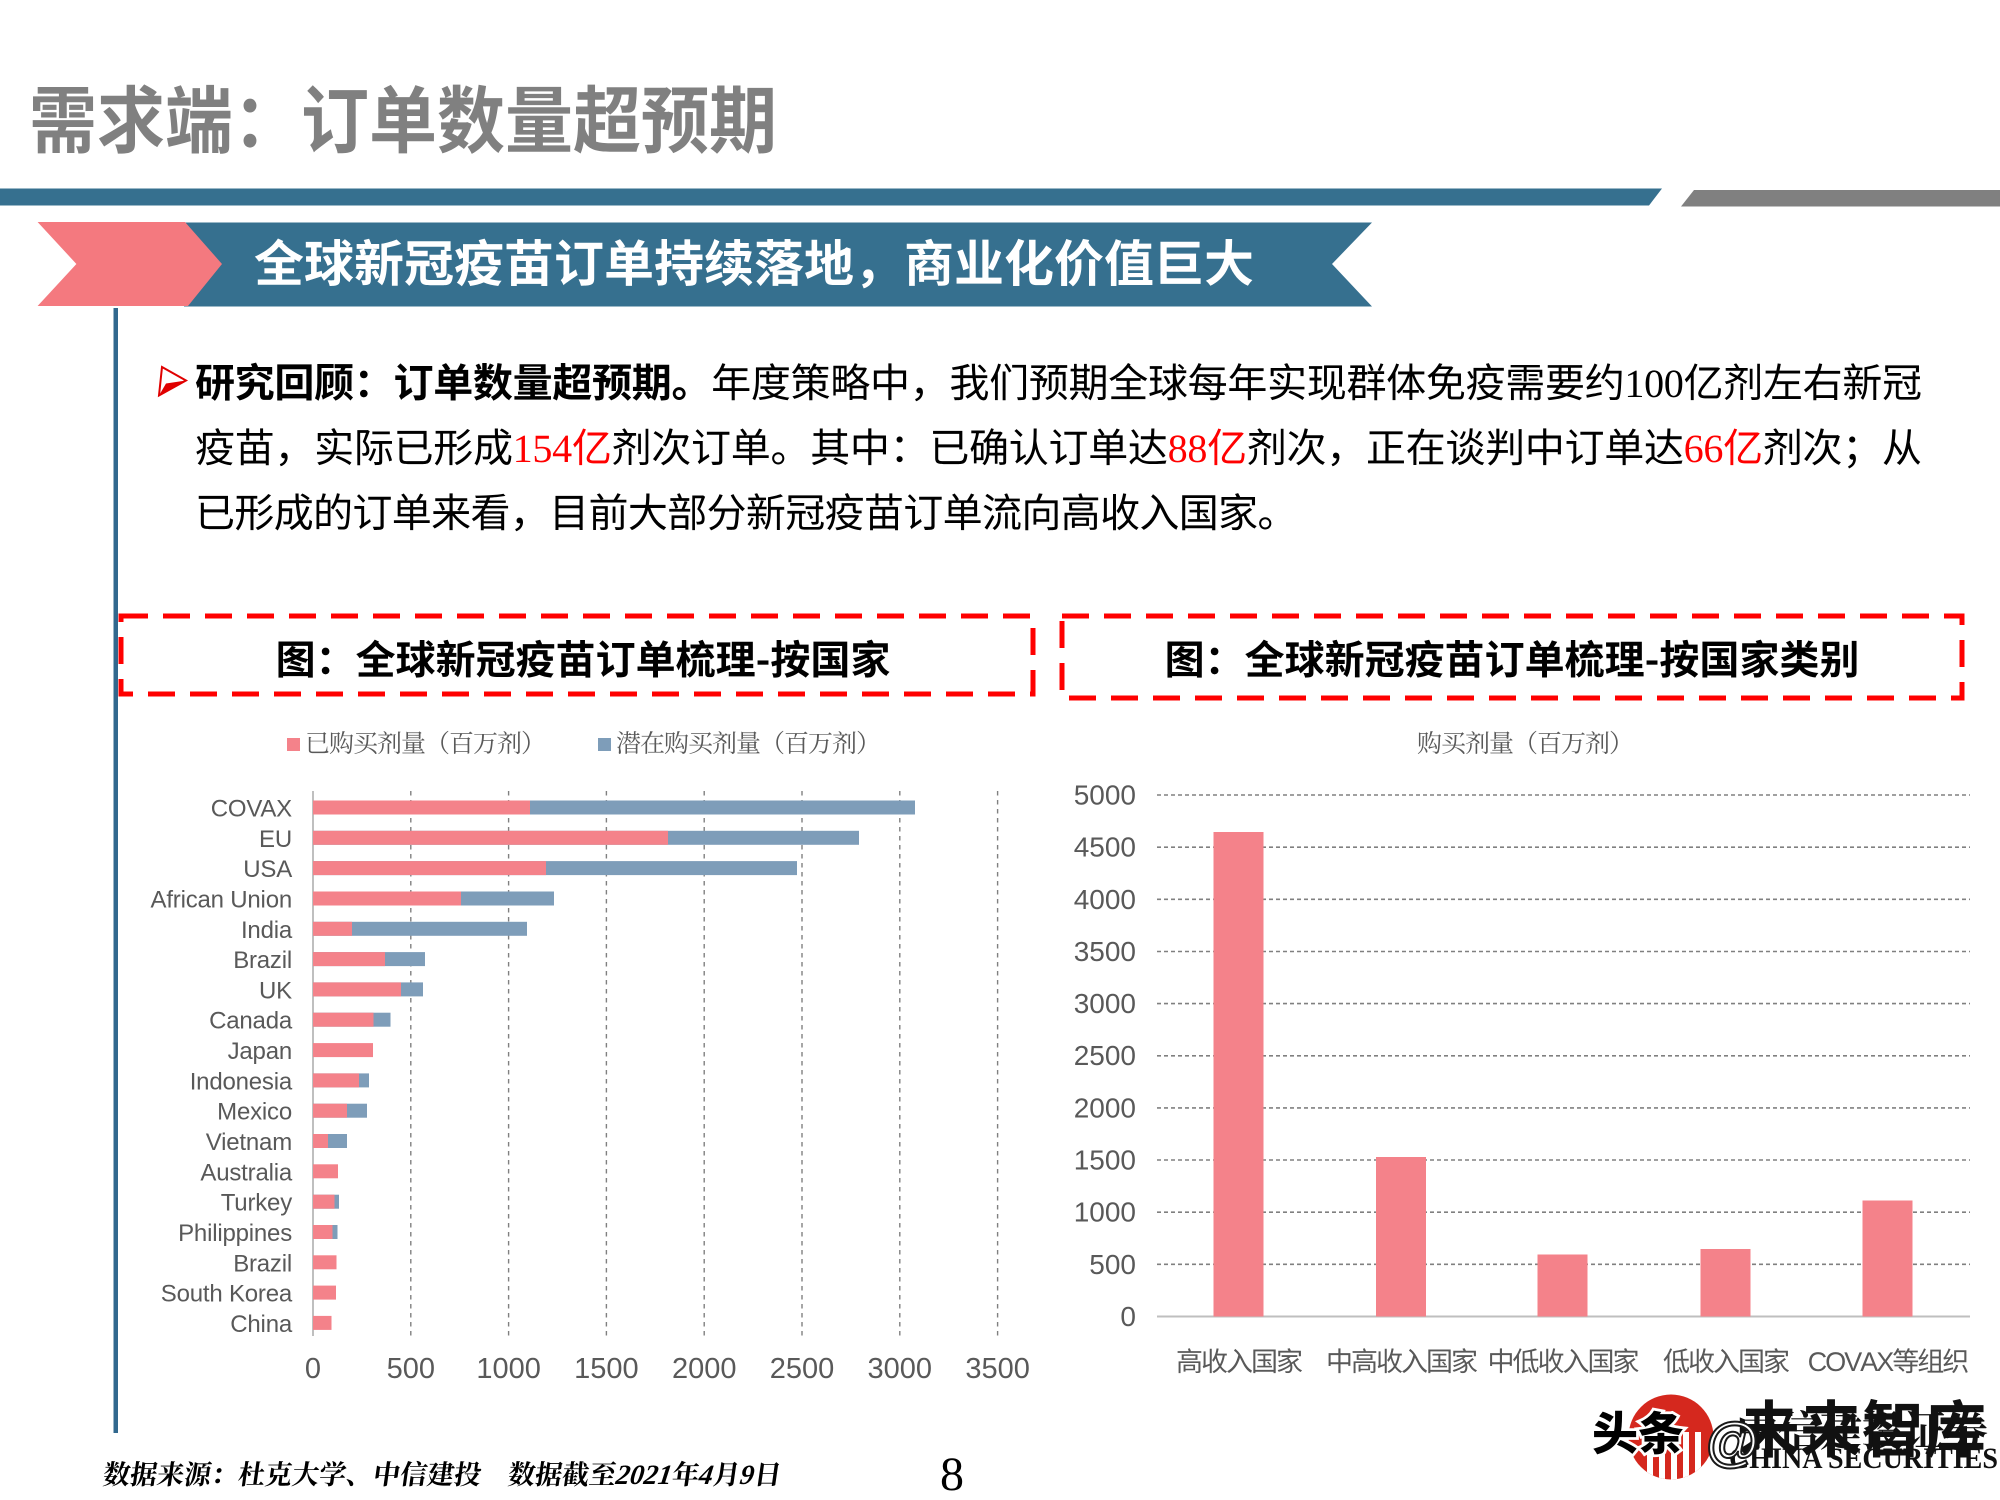 This screenshot has width=2000, height=1500. Describe the element at coordinates (1105, 899) in the screenshot. I see `svg-text: 4000` at that location.